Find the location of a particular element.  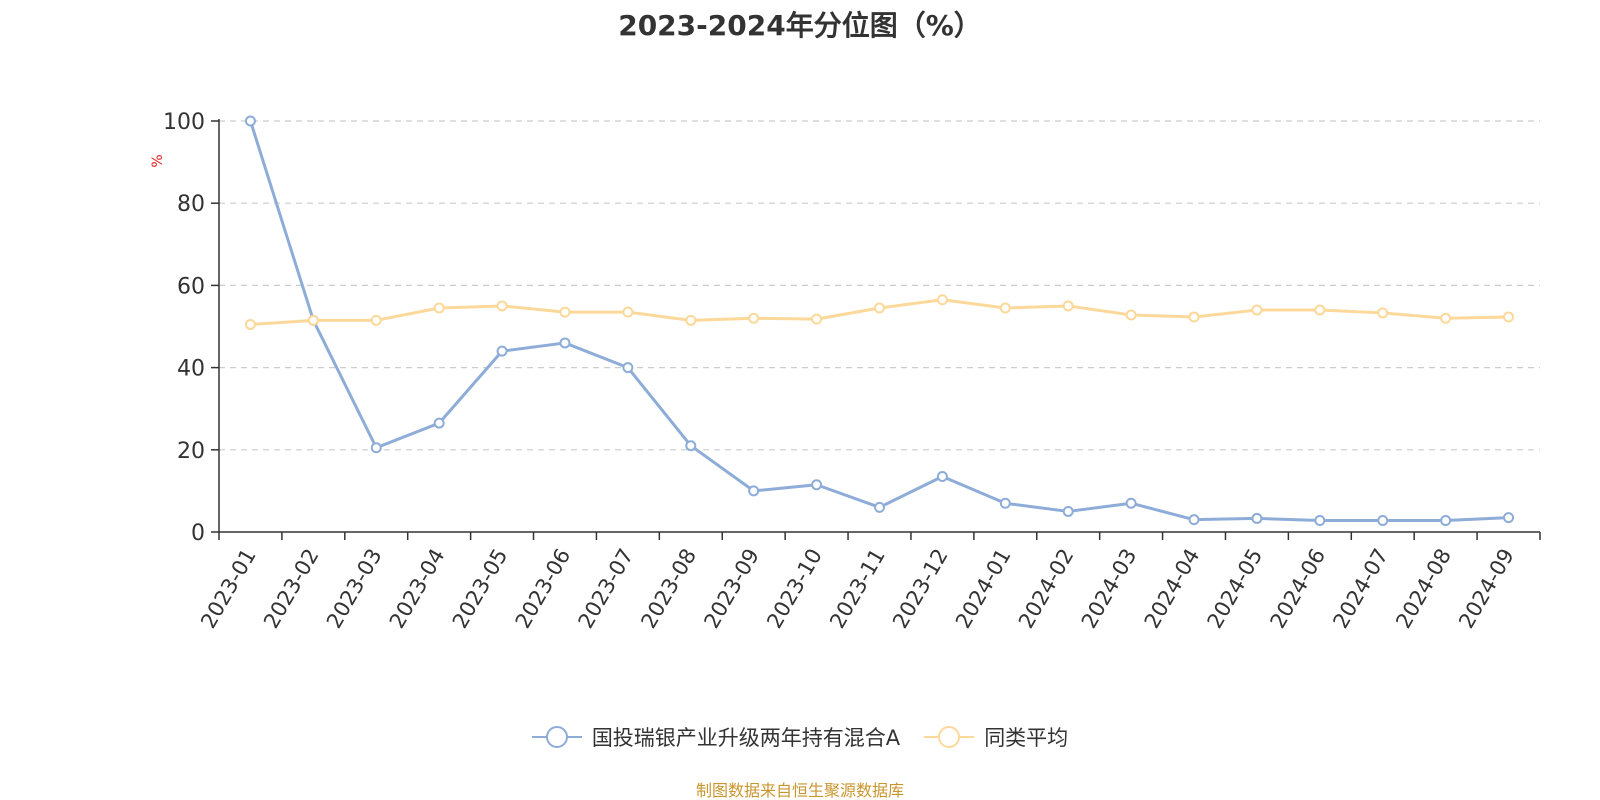

x-tick-label: 2023-09 is located at coordinates (731, 589).